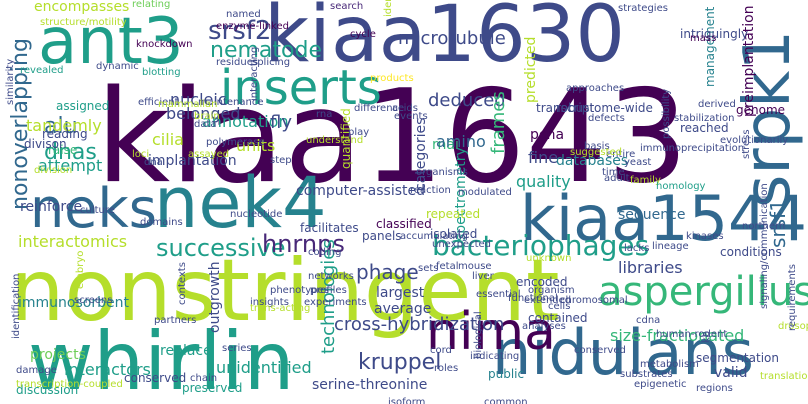 The width and height of the screenshot is (808, 404). Describe the element at coordinates (666, 113) in the screenshot. I see `word-possibility: possibility` at that location.